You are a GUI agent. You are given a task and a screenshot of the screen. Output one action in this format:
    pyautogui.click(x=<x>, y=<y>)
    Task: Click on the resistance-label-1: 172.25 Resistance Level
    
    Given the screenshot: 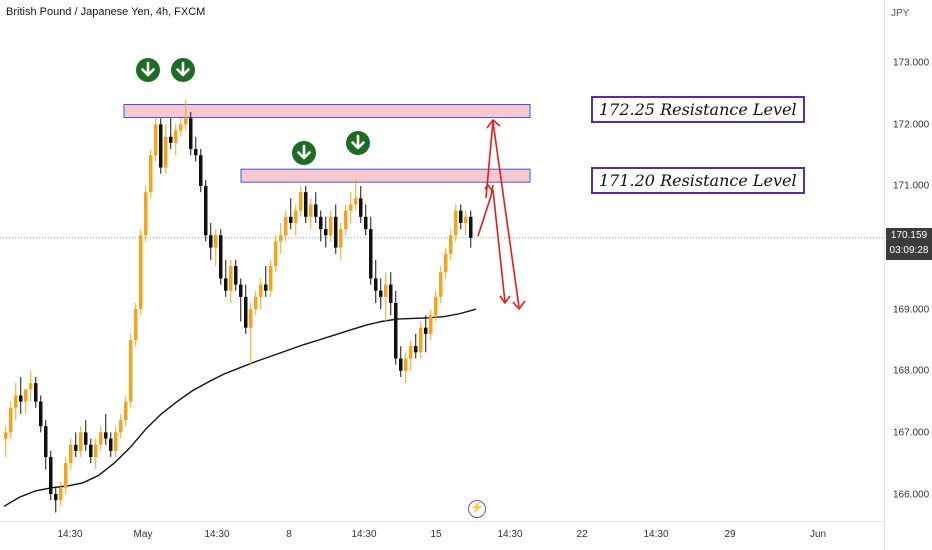 What is the action you would take?
    pyautogui.click(x=698, y=109)
    